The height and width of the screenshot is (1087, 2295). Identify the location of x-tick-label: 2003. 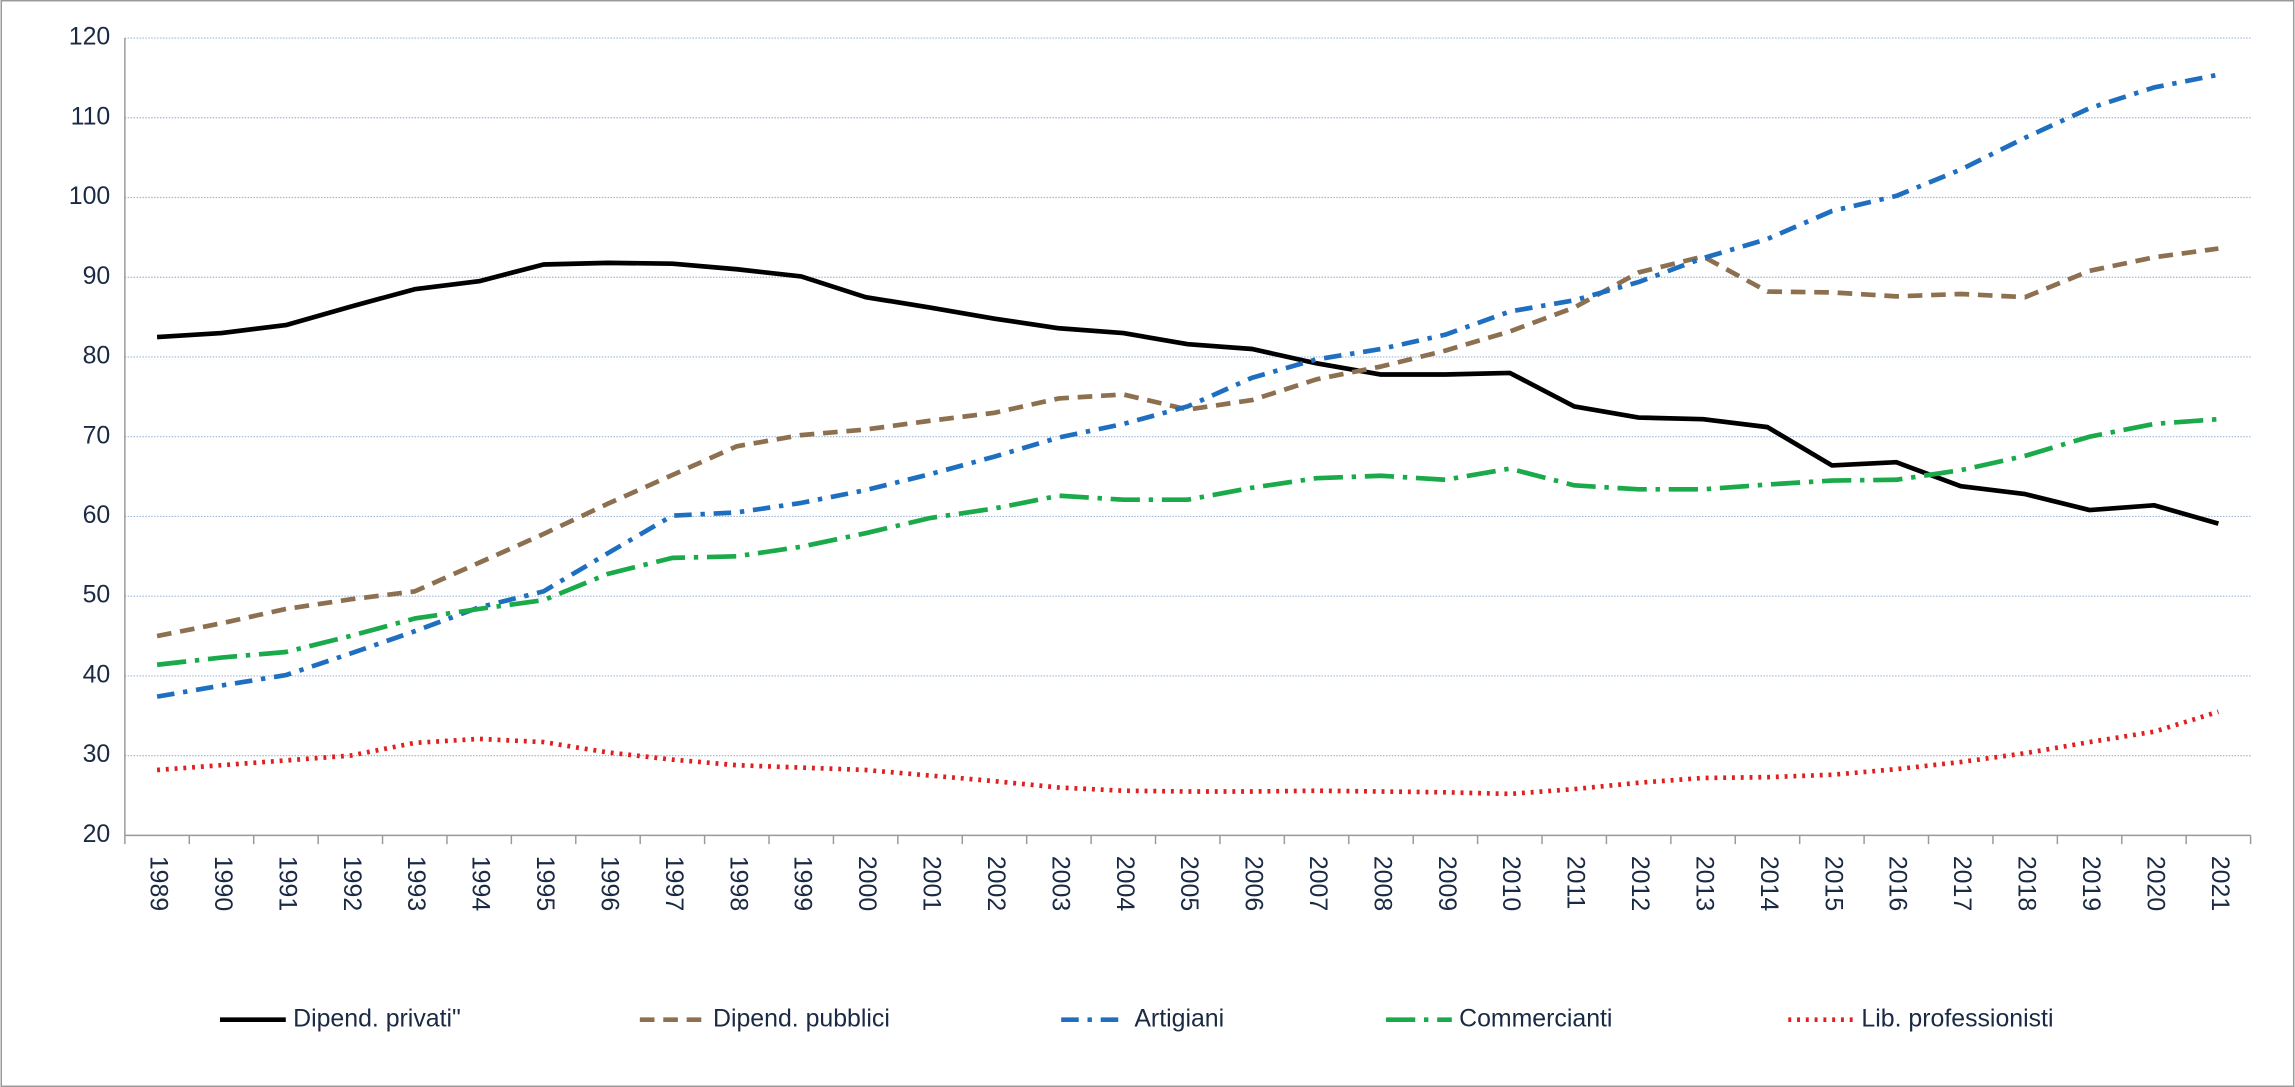
(1060, 883).